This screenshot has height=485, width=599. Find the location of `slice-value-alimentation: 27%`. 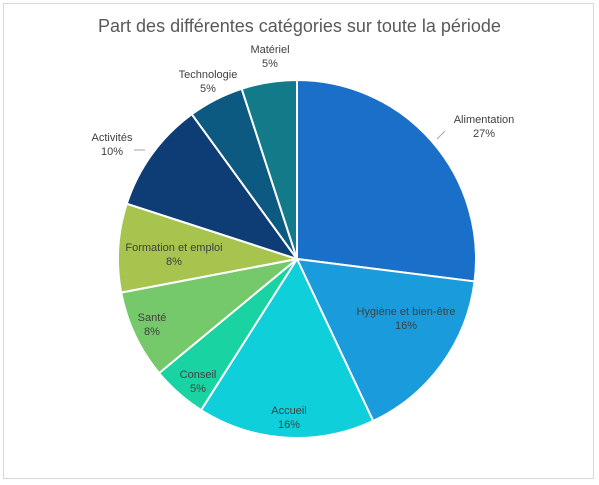

slice-value-alimentation: 27% is located at coordinates (484, 134).